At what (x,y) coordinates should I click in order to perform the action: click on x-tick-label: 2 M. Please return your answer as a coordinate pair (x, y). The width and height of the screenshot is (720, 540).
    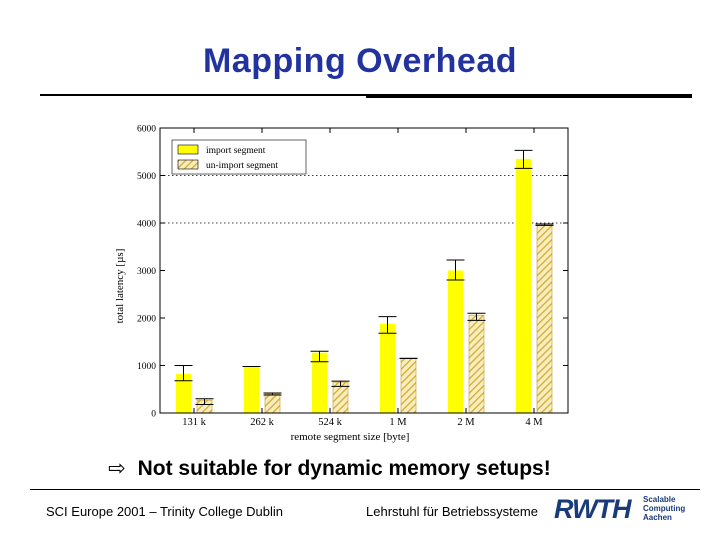
    Looking at the image, I should click on (466, 422).